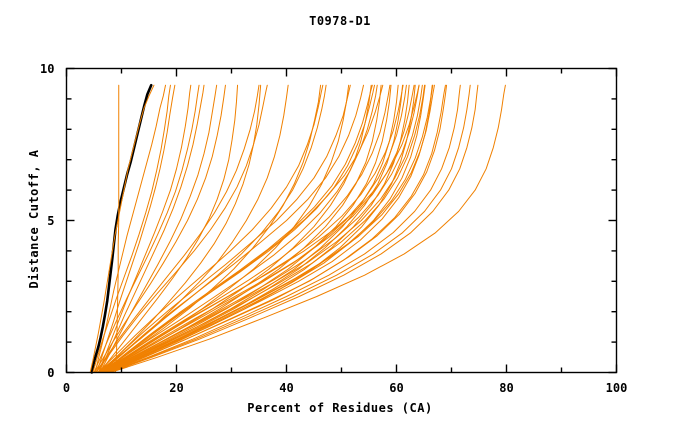  What do you see at coordinates (340, 21) in the screenshot?
I see `plot-title: T0978-D1` at bounding box center [340, 21].